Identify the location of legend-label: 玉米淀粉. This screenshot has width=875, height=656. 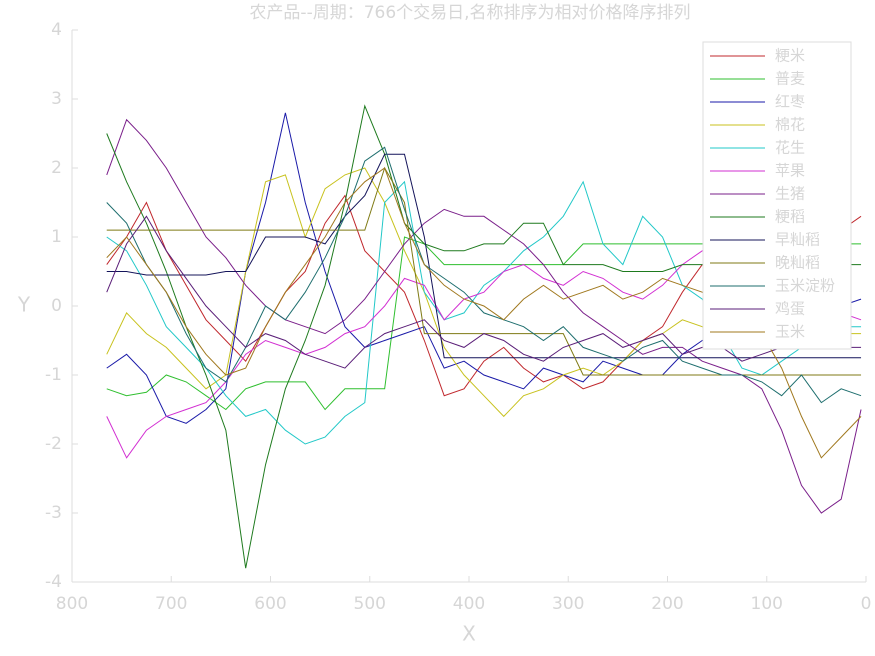
(805, 286).